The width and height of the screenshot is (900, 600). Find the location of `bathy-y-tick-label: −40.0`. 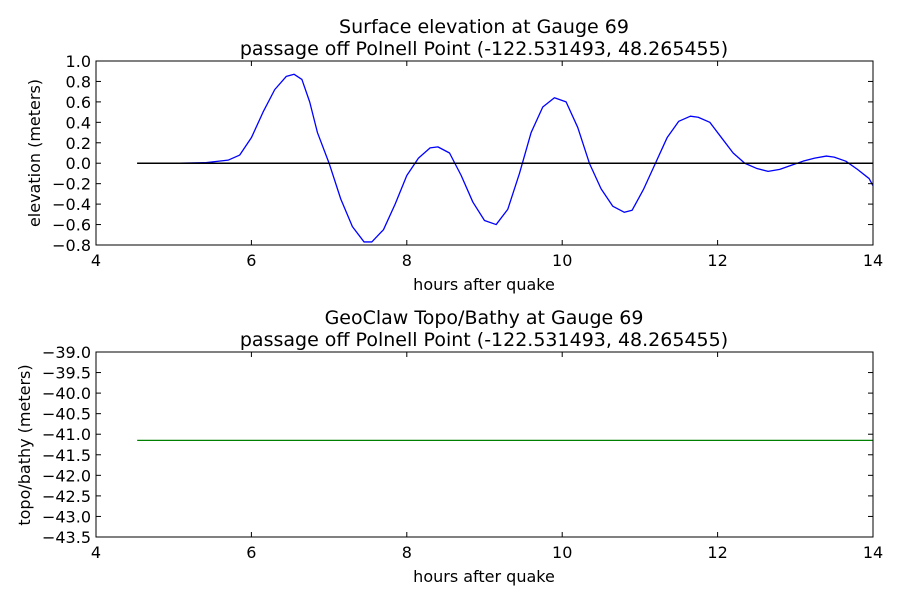

bathy-y-tick-label: −40.0 is located at coordinates (66, 393).